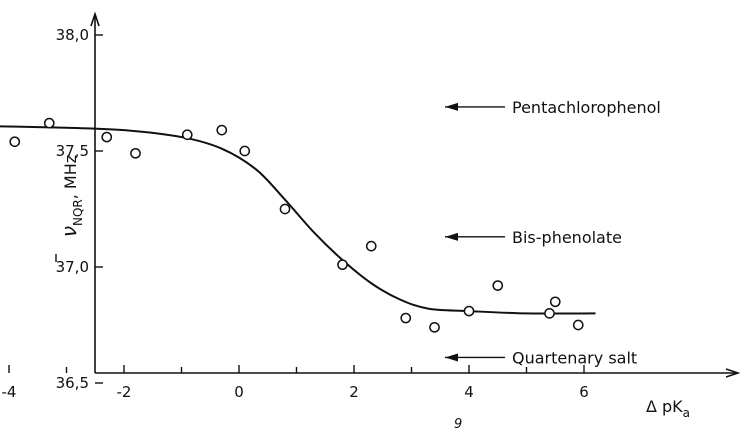 This screenshot has height=444, width=740. What do you see at coordinates (78, 212) in the screenshot?
I see `y-axis-subscript: NQR` at bounding box center [78, 212].